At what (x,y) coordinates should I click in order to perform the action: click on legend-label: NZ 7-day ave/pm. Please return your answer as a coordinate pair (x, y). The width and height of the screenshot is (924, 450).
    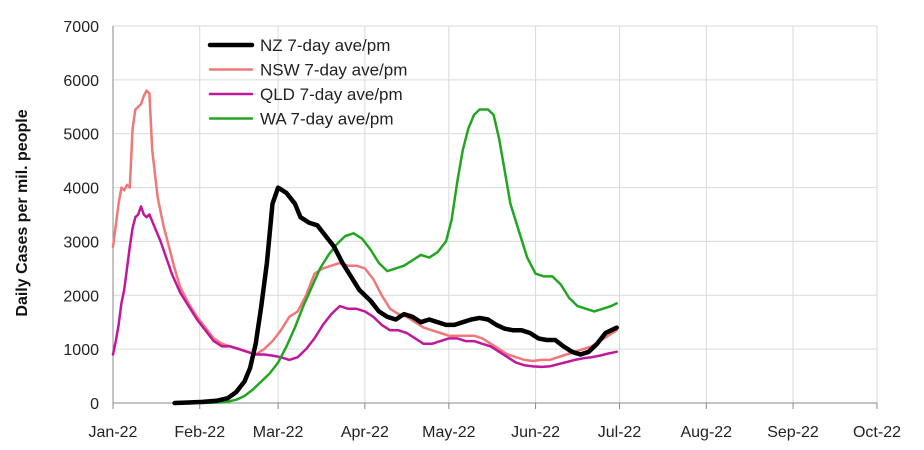
    Looking at the image, I should click on (325, 45).